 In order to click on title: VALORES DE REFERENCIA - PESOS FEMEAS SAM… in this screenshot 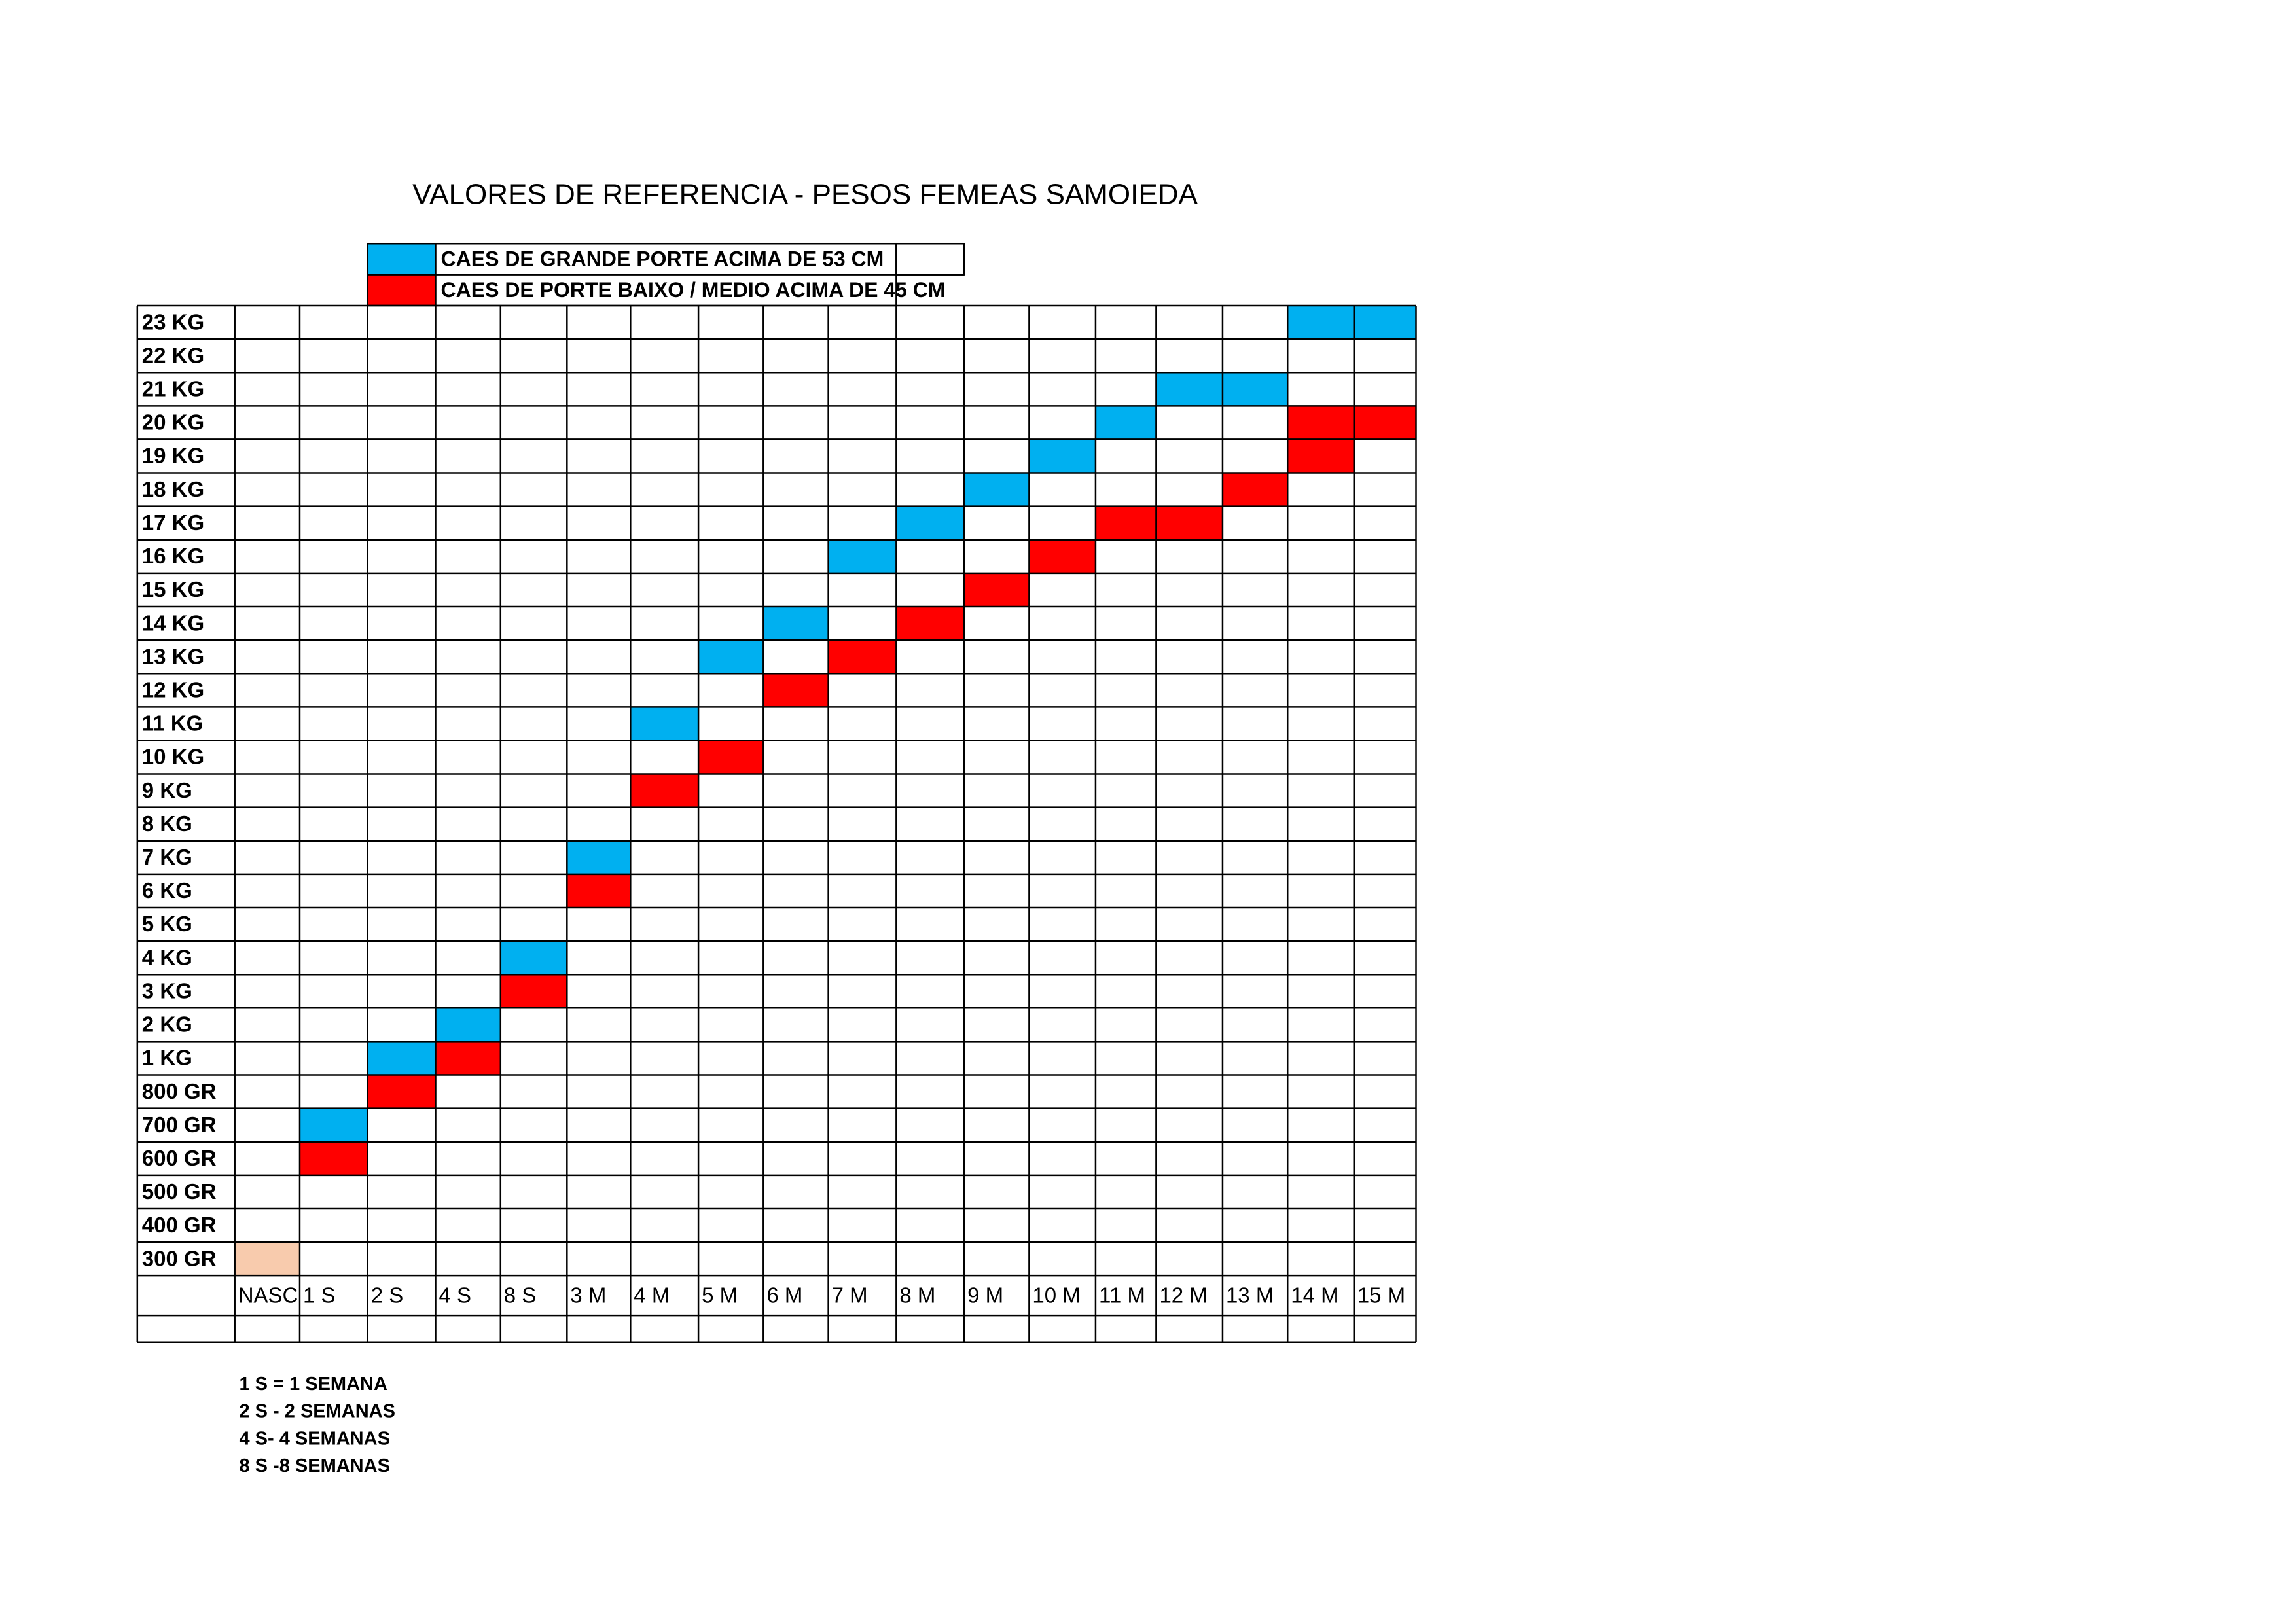, I will do `click(805, 195)`.